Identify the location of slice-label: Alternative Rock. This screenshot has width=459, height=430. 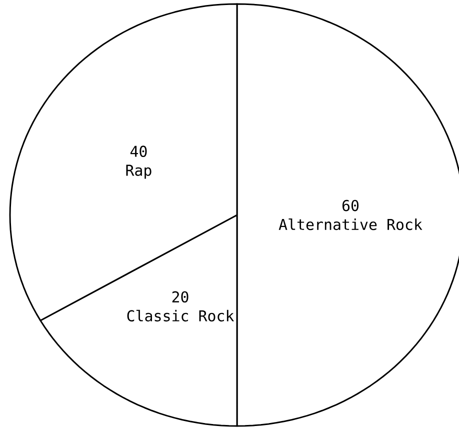
(350, 224).